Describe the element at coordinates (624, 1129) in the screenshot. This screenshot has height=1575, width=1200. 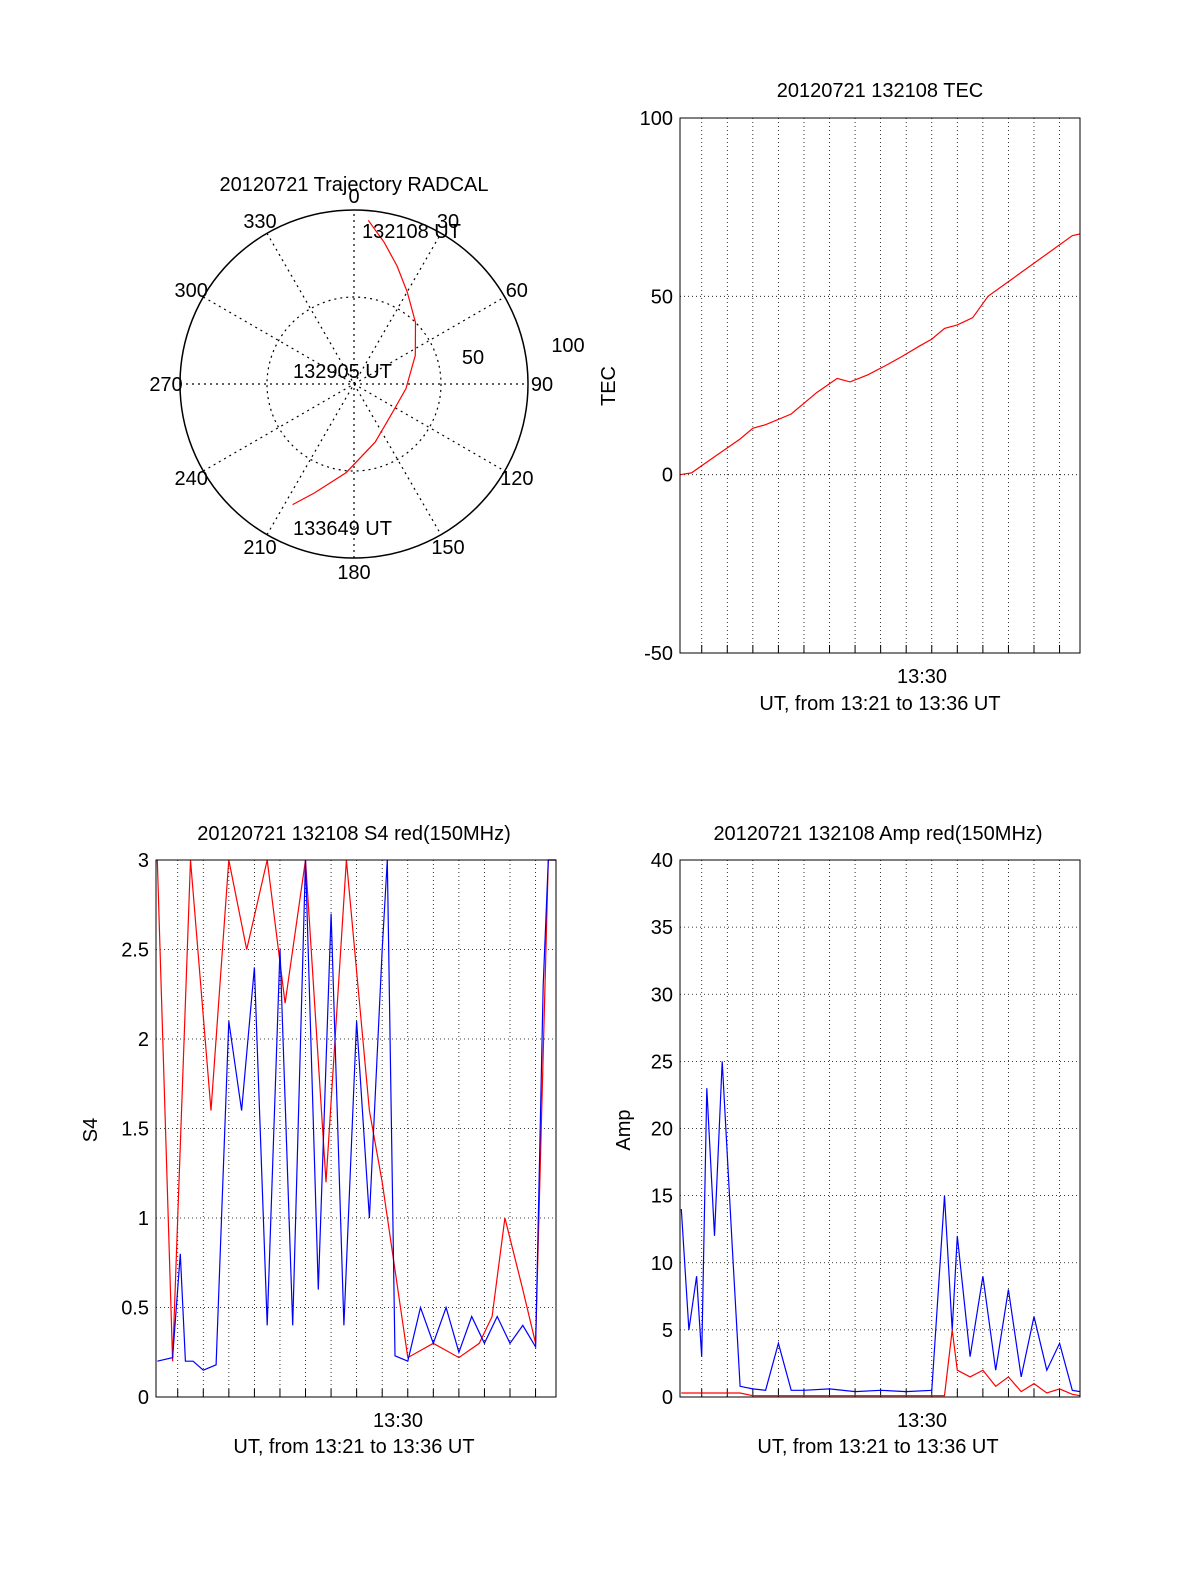
I see `amp-y-axis-label: Amp` at that location.